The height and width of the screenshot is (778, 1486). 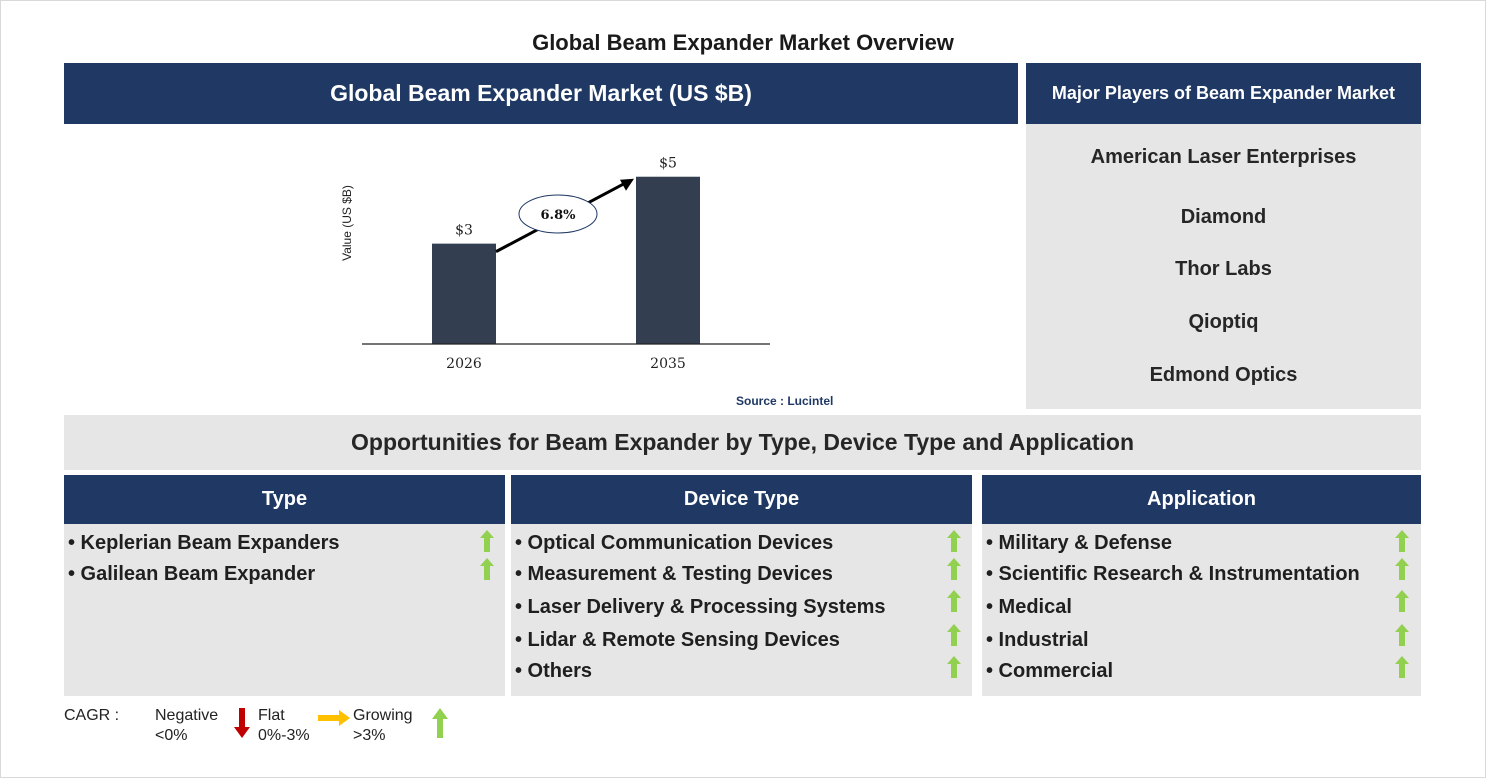 What do you see at coordinates (204, 543) in the screenshot?
I see `list-item: • Keplerian Beam Expanders` at bounding box center [204, 543].